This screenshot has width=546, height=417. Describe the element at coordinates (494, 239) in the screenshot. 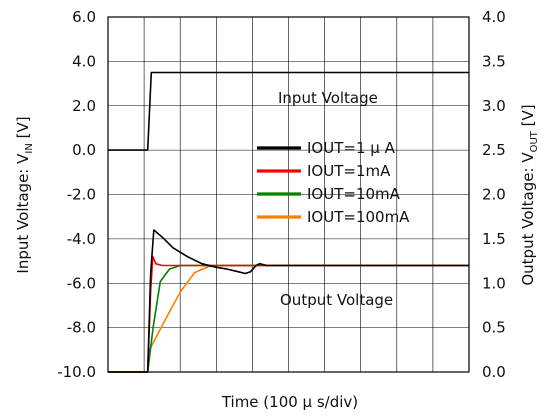

I see `right-tick-label: 1.5` at that location.